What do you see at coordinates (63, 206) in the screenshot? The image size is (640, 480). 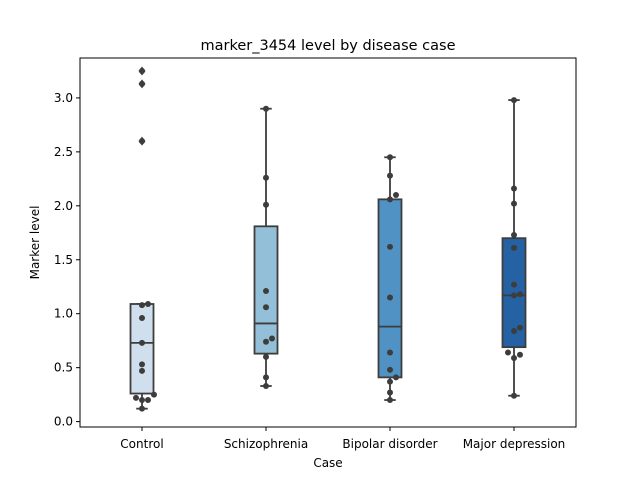 I see `y-tick-label: 2.0` at bounding box center [63, 206].